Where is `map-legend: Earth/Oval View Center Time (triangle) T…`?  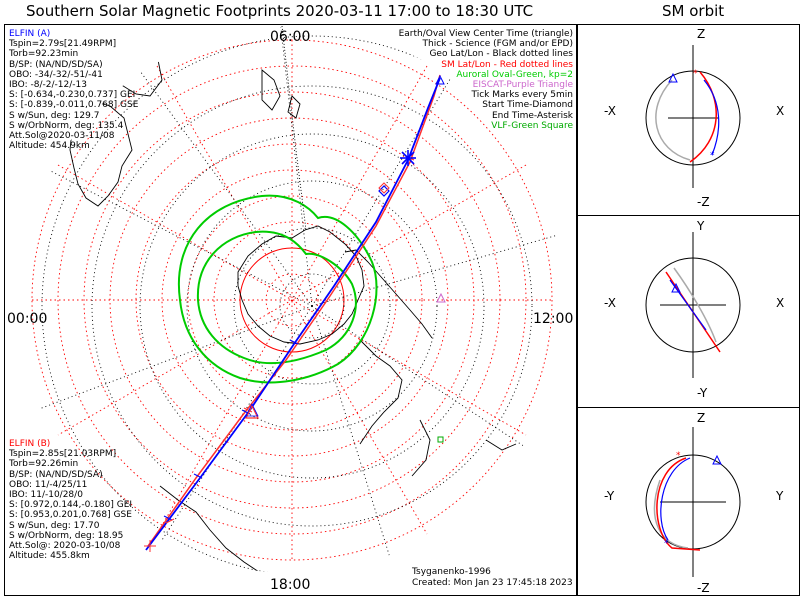
map-legend: Earth/Oval View Center Time (triangle) T… is located at coordinates (486, 80).